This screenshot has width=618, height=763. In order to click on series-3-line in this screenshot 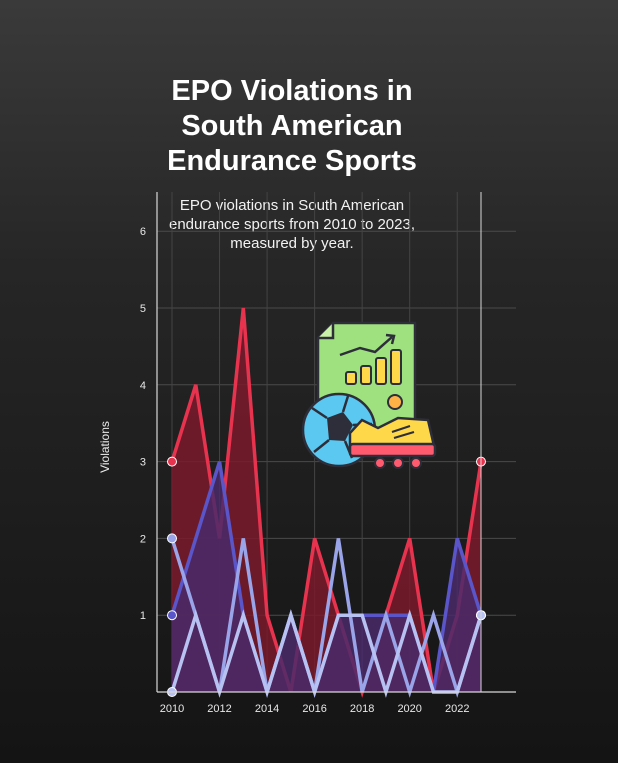, I will do `click(326, 617)`.